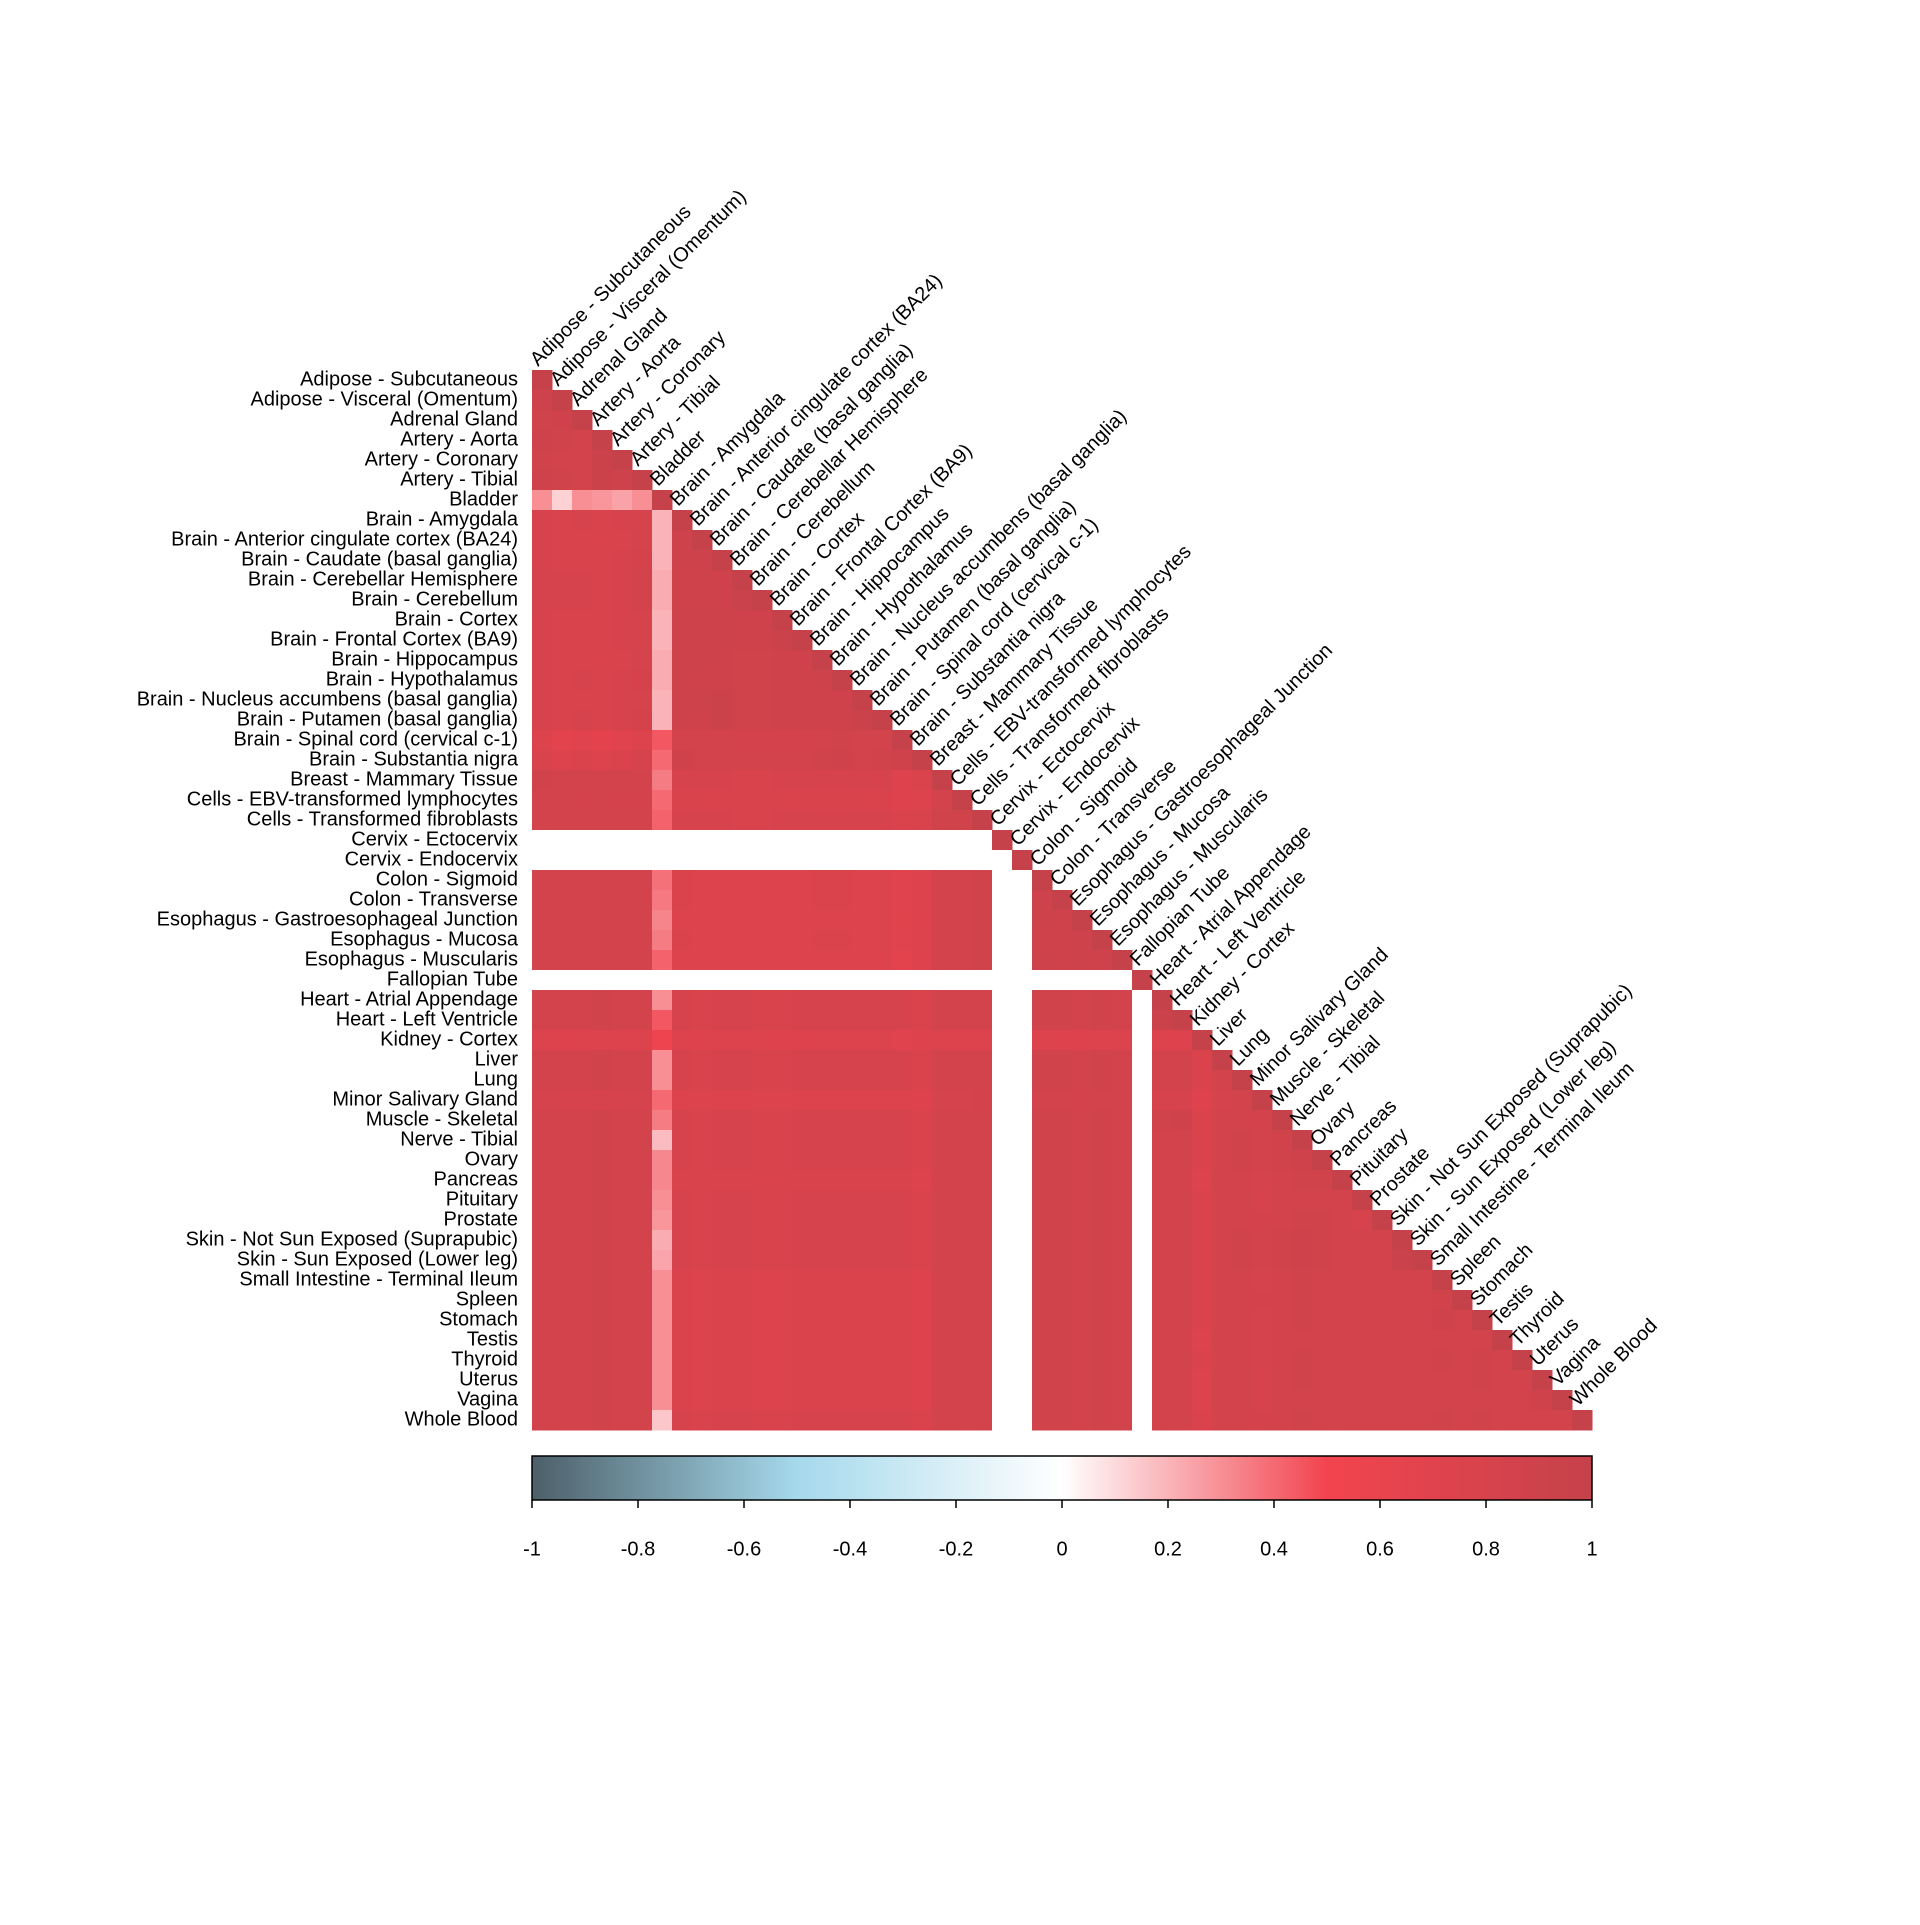 The width and height of the screenshot is (1920, 1925). I want to click on row-label: Brain - Cerebellar Hemisphere, so click(383, 579).